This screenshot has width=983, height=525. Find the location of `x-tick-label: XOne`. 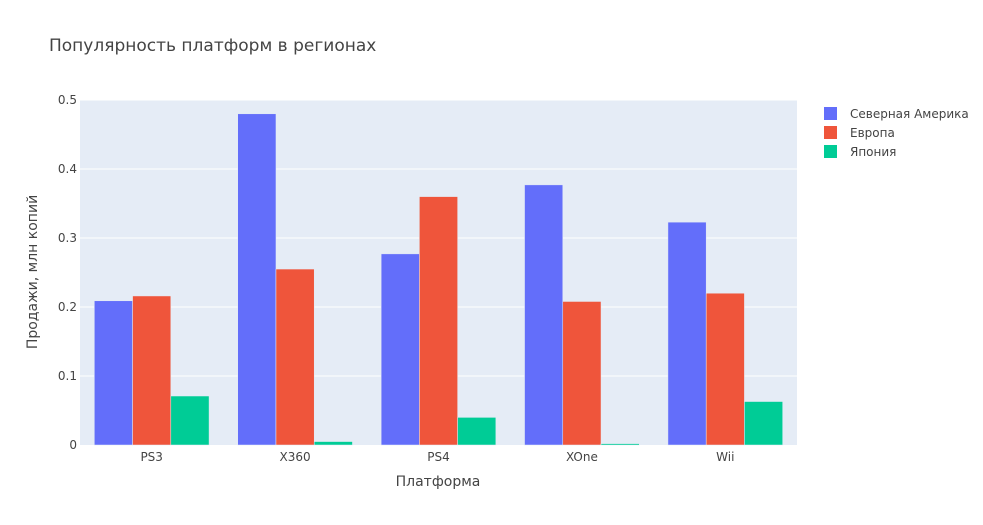

x-tick-label: XOne is located at coordinates (582, 457).